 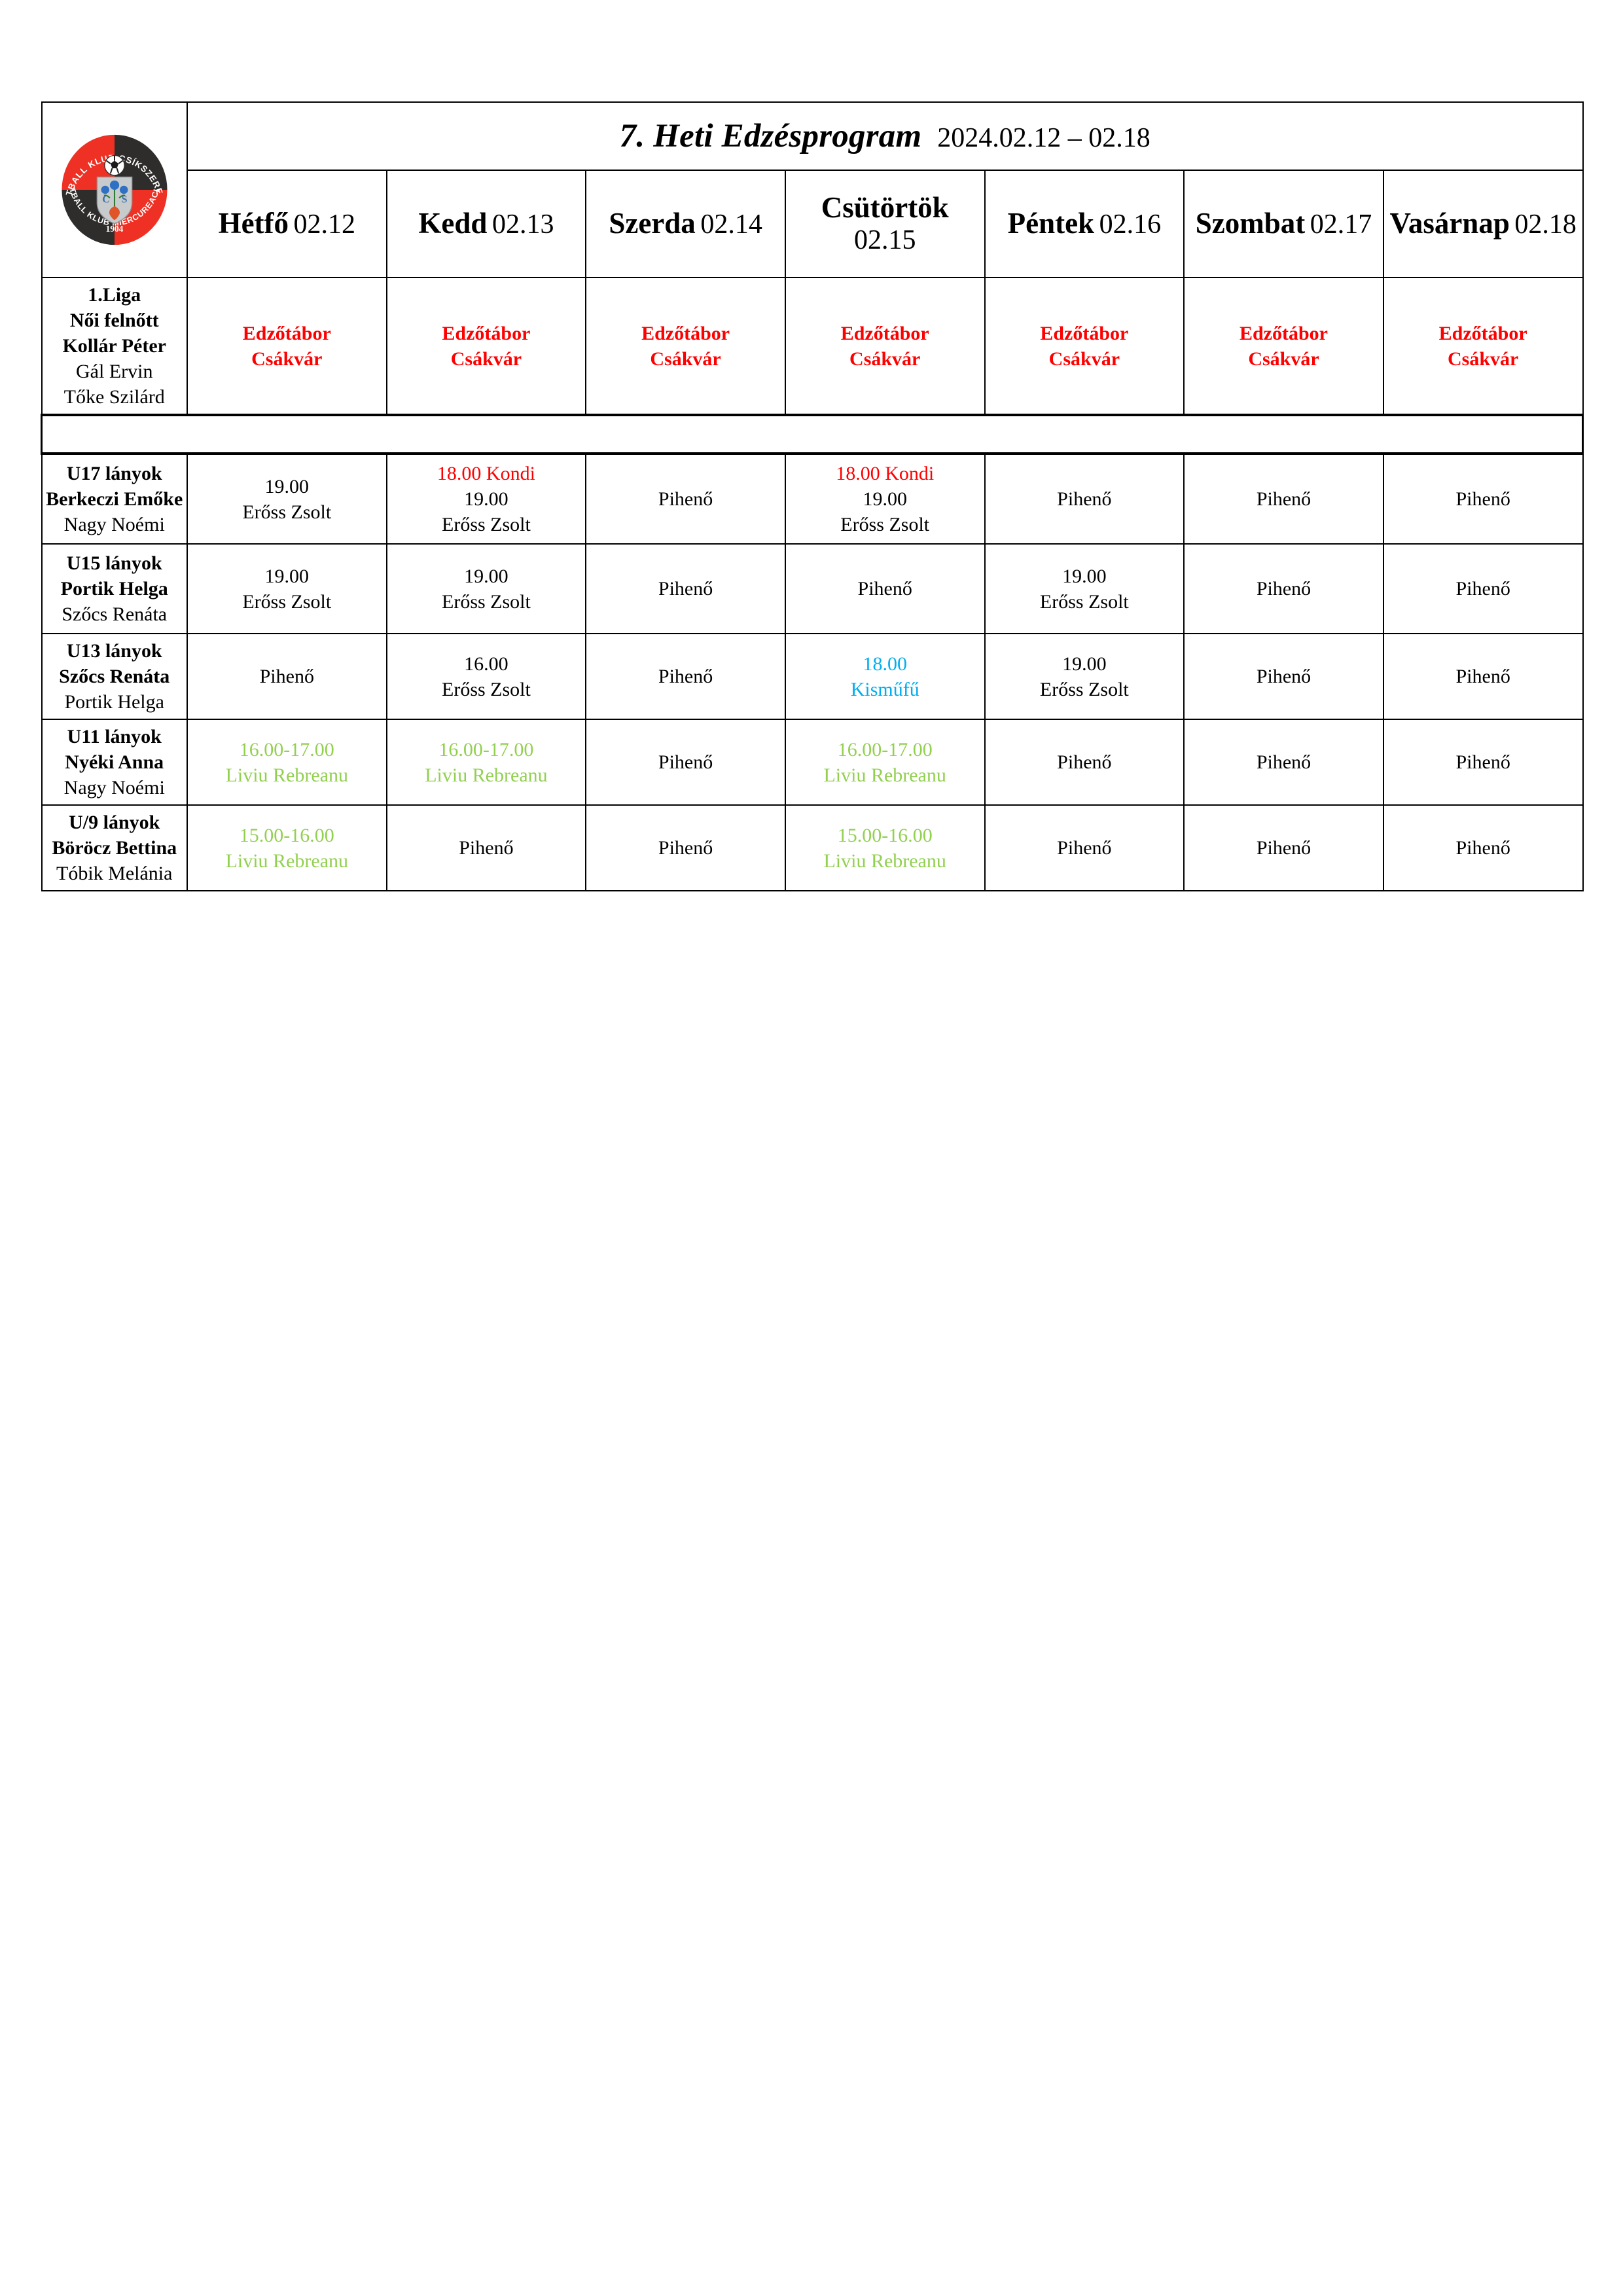 What do you see at coordinates (115, 762) in the screenshot?
I see `group-label-u11: U11 lányok Nyéki Anna Nagy Noémi` at bounding box center [115, 762].